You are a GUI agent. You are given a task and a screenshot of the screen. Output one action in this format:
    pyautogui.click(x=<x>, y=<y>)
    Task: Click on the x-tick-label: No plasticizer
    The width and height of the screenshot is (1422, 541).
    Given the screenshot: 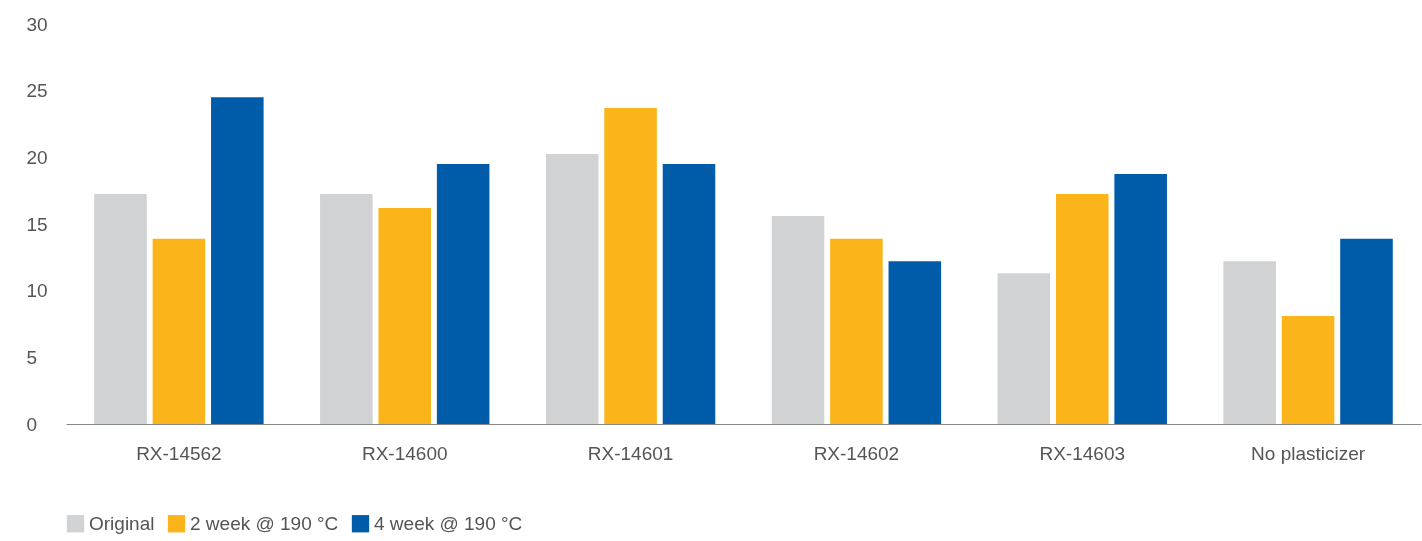 What is the action you would take?
    pyautogui.click(x=1308, y=453)
    